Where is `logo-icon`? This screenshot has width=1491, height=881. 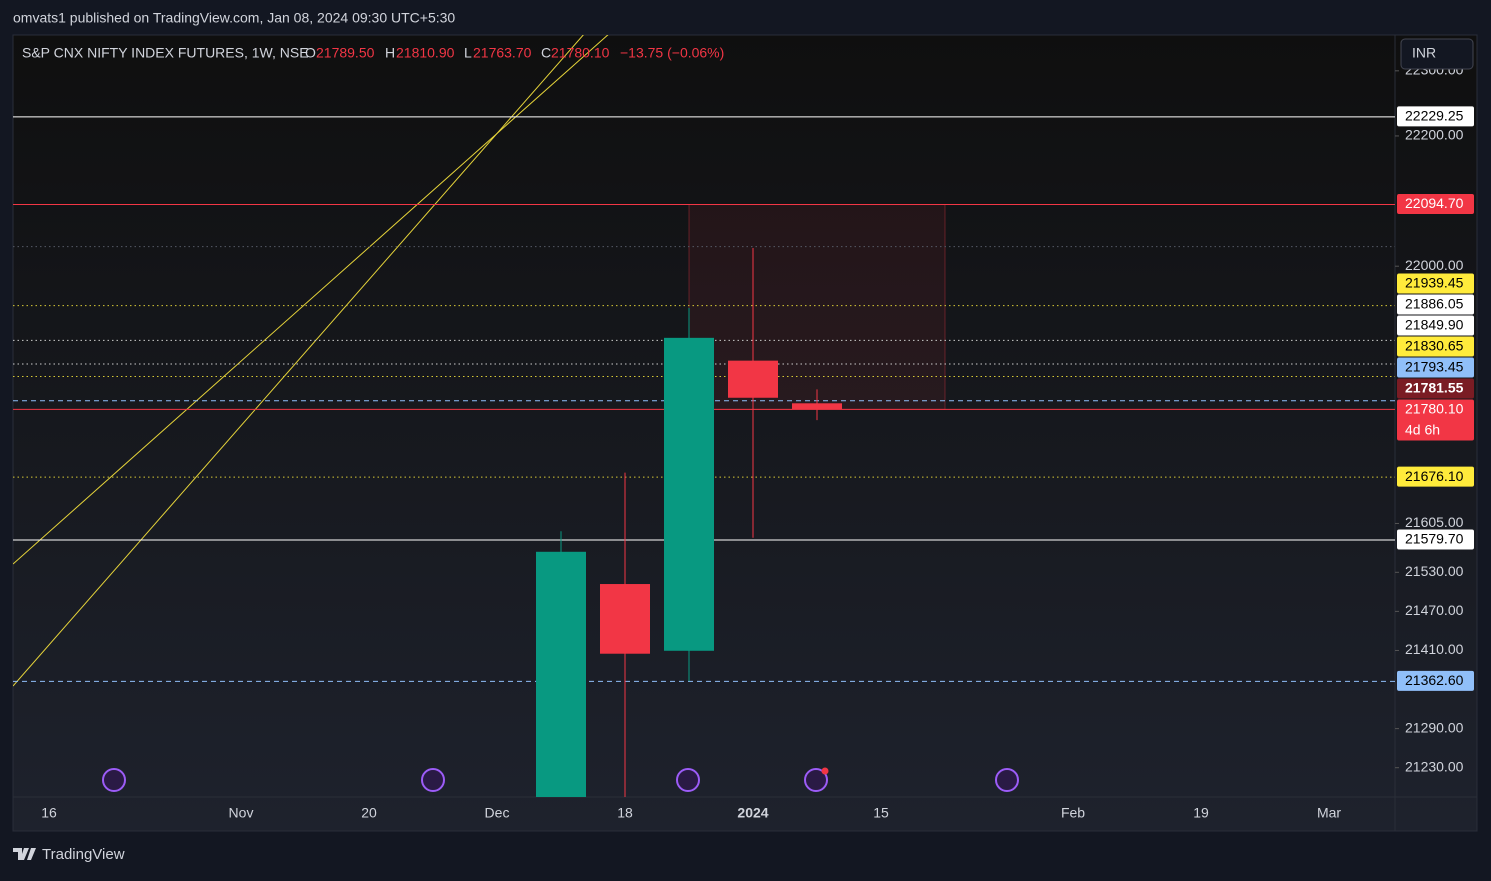
logo-icon is located at coordinates (24, 854).